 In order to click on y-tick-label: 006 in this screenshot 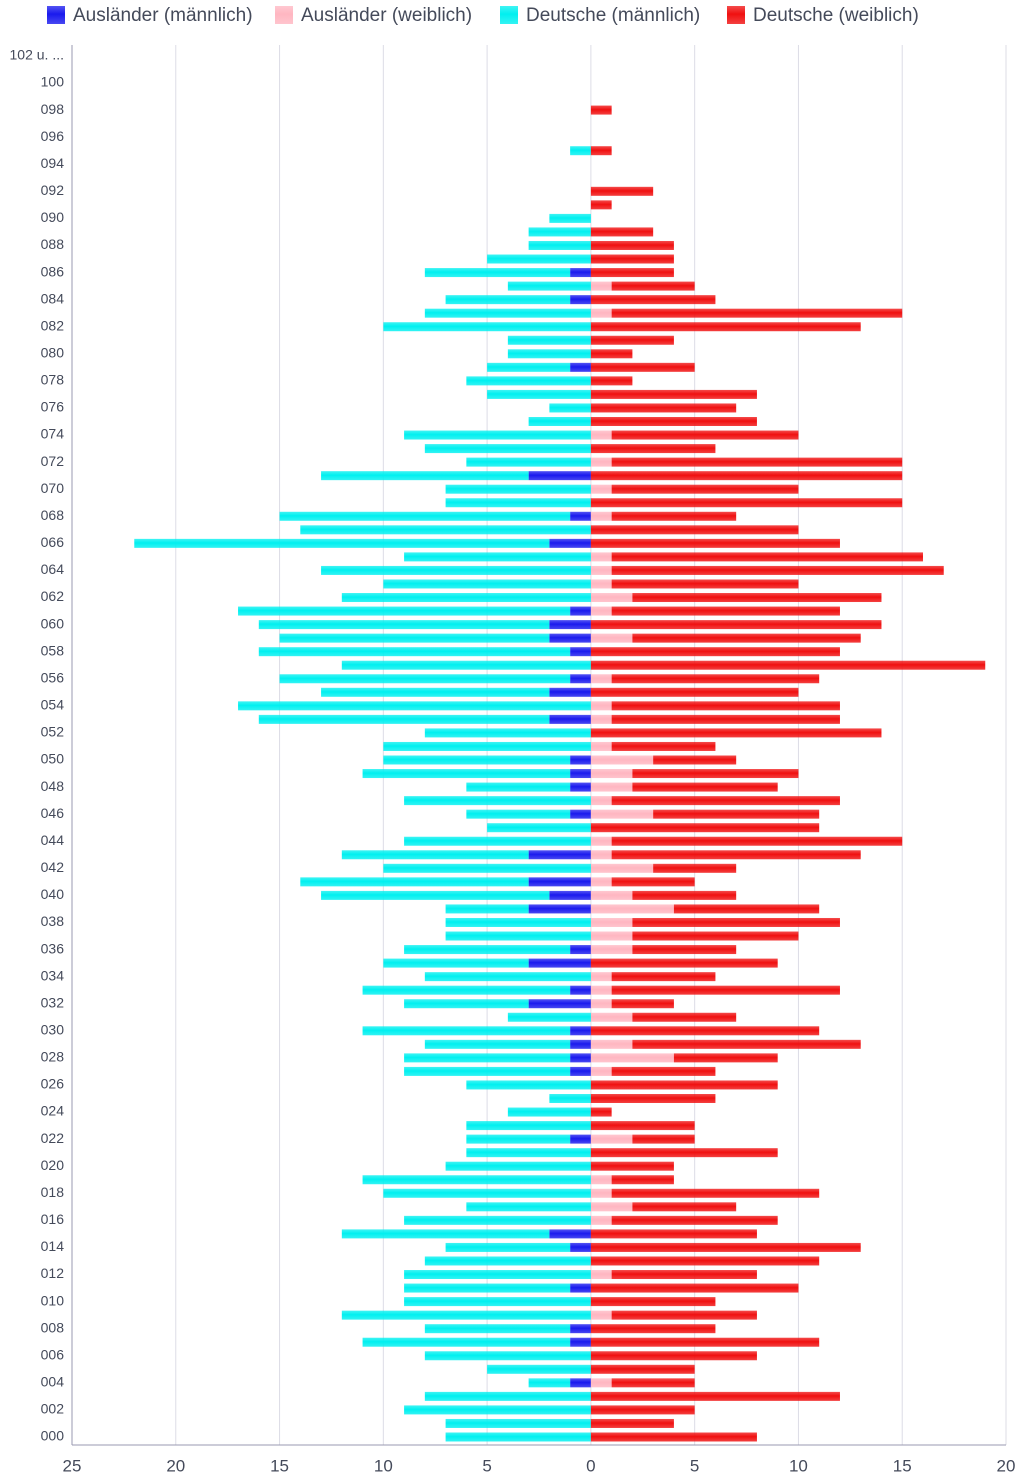, I will do `click(53, 1354)`.